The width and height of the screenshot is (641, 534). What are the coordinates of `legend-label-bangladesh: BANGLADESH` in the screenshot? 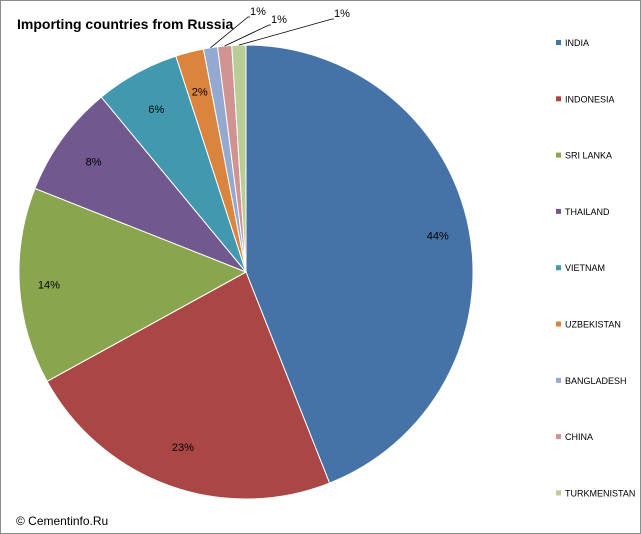 It's located at (596, 381).